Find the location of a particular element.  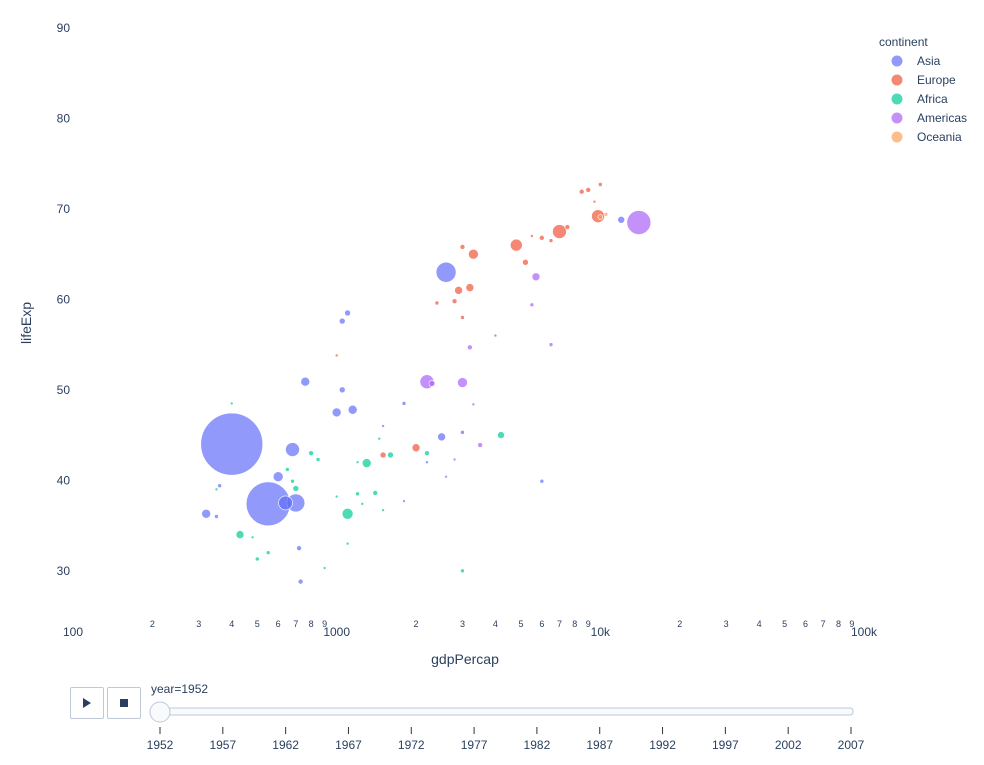

slider-step-label: 2002 is located at coordinates (788, 745).